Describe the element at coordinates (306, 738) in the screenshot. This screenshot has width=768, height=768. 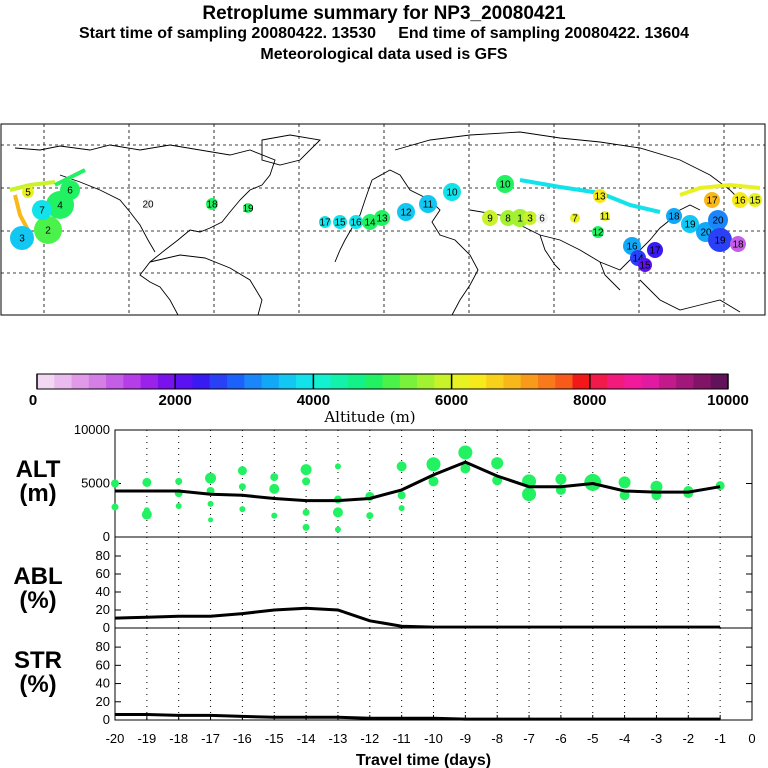
I see `x-tick-label: -14` at that location.